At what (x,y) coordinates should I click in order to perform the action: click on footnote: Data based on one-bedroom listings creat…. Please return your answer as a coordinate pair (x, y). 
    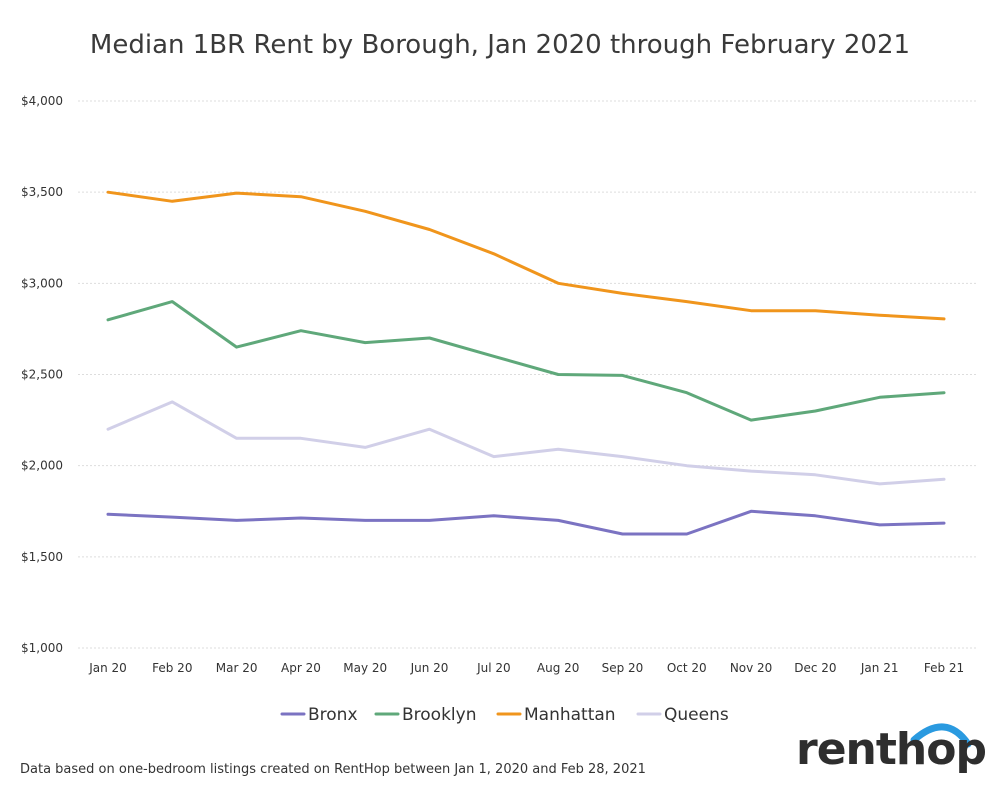
    Looking at the image, I should click on (333, 769).